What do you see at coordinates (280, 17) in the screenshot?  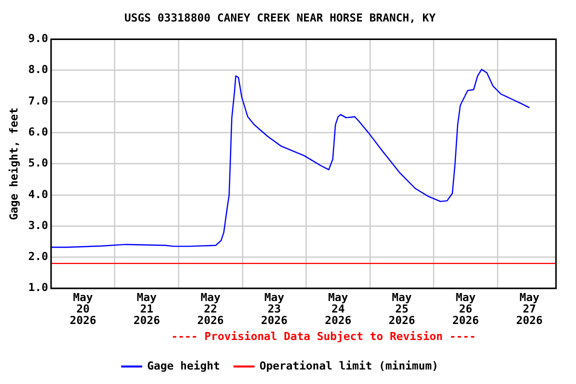 I see `chart-title: USGS 03318800 CANEY CREEK NEAR HORSE BRANCH, KY` at bounding box center [280, 17].